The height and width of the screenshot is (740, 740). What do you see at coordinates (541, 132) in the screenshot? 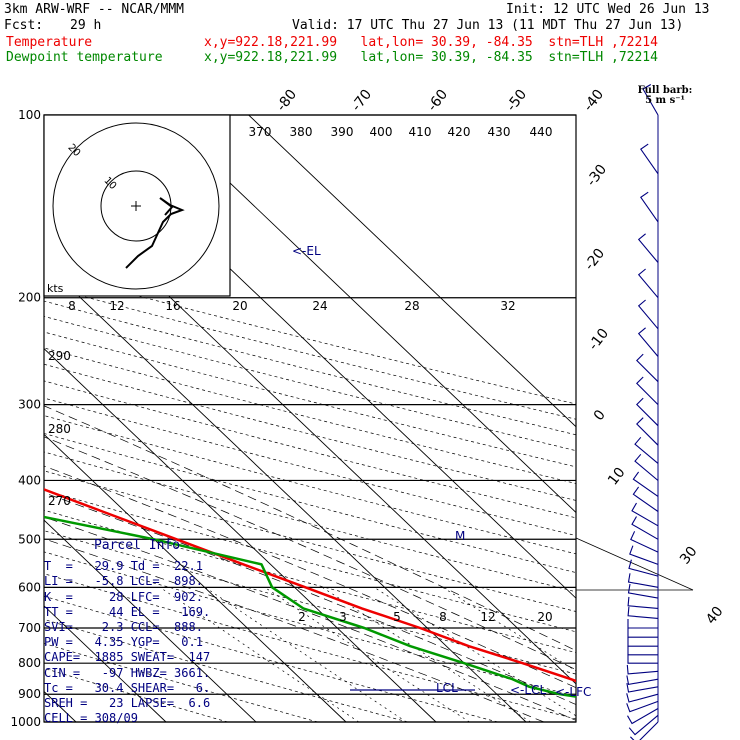
I see `theta-label: 440` at bounding box center [541, 132].